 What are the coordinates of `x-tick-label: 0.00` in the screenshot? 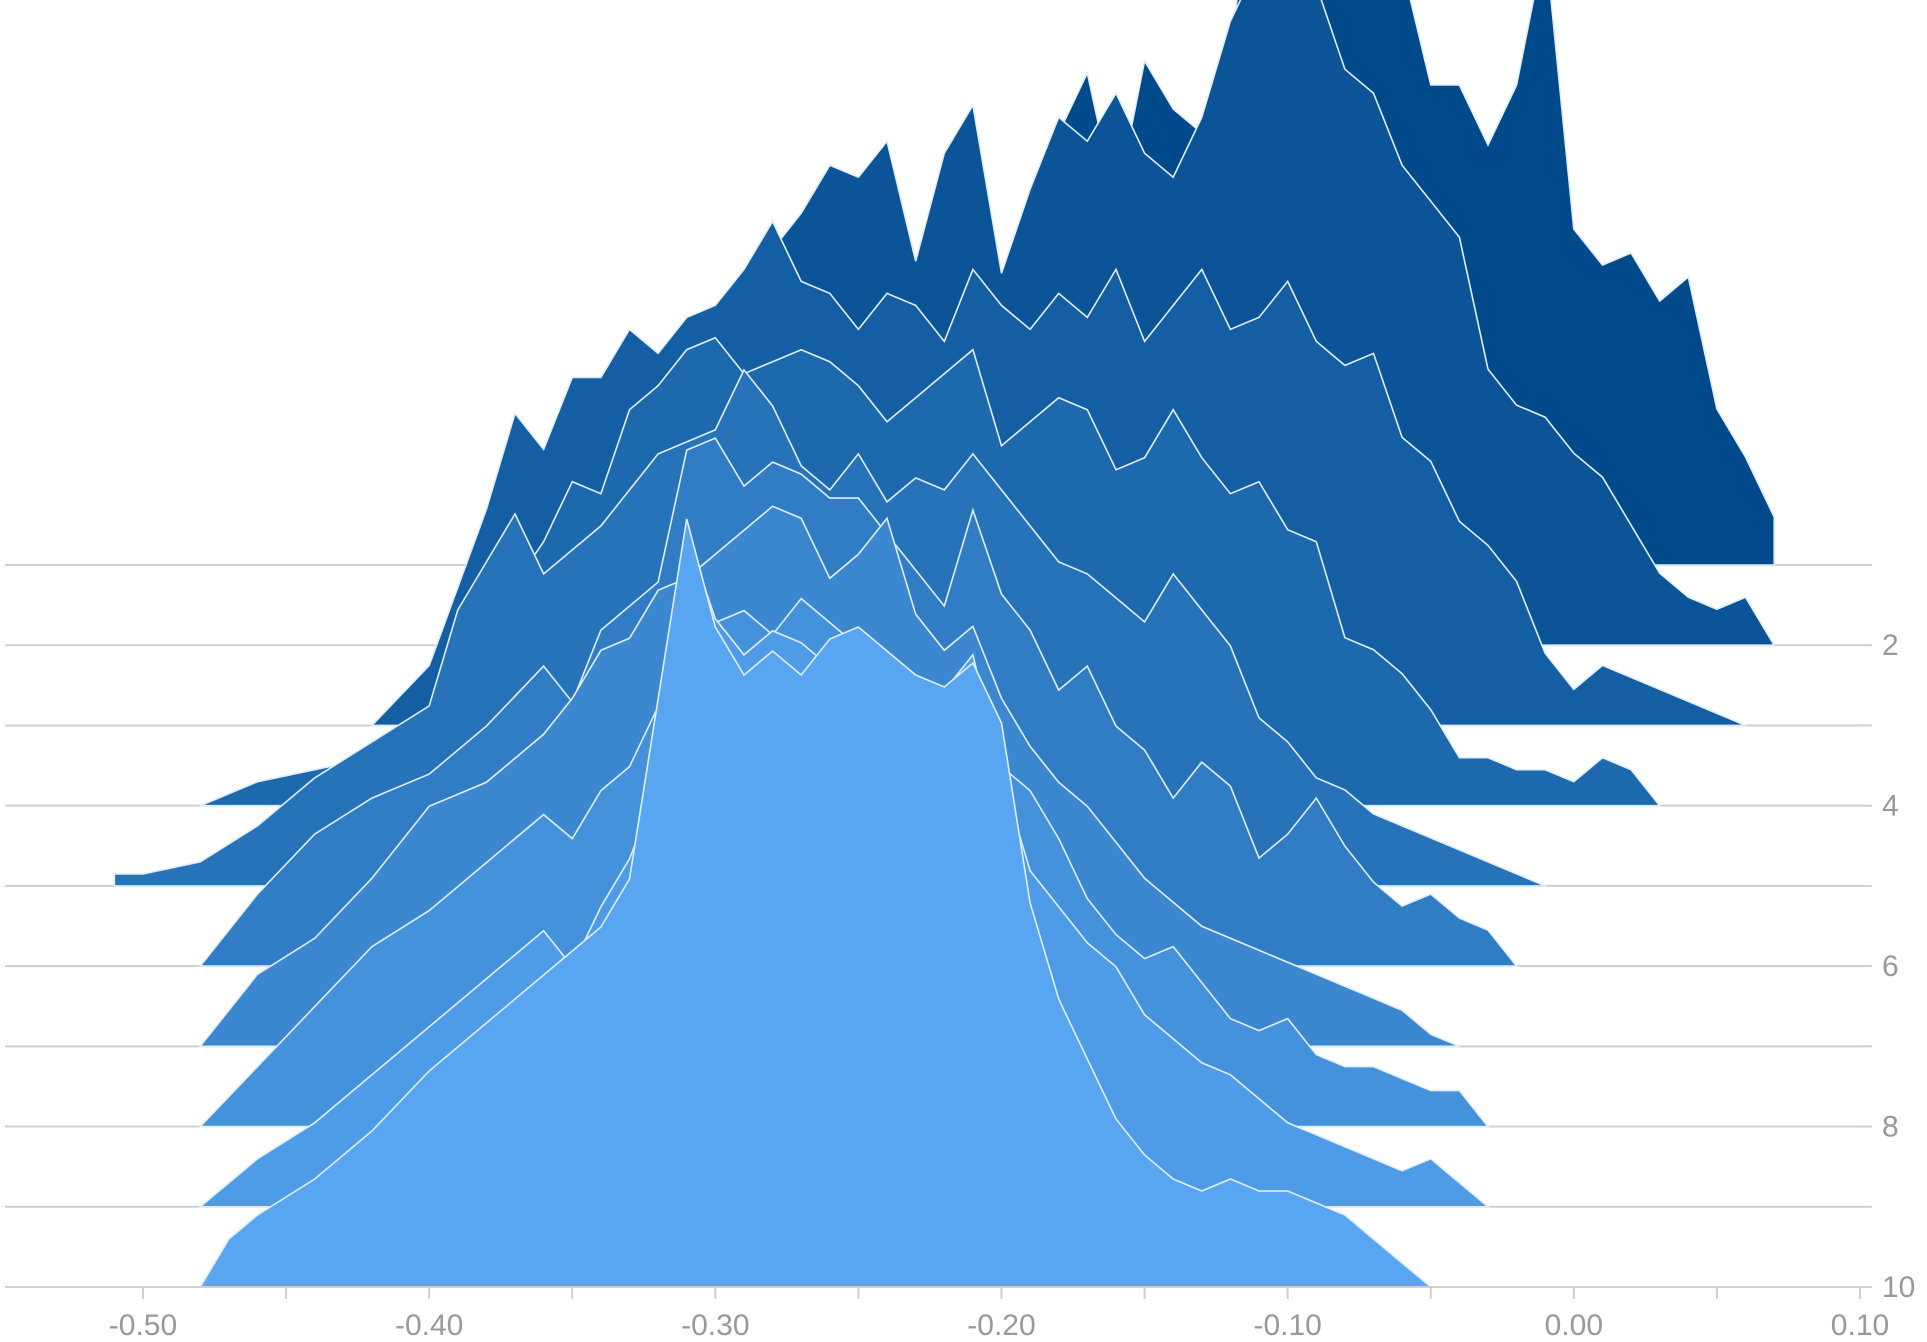 It's located at (1574, 1323).